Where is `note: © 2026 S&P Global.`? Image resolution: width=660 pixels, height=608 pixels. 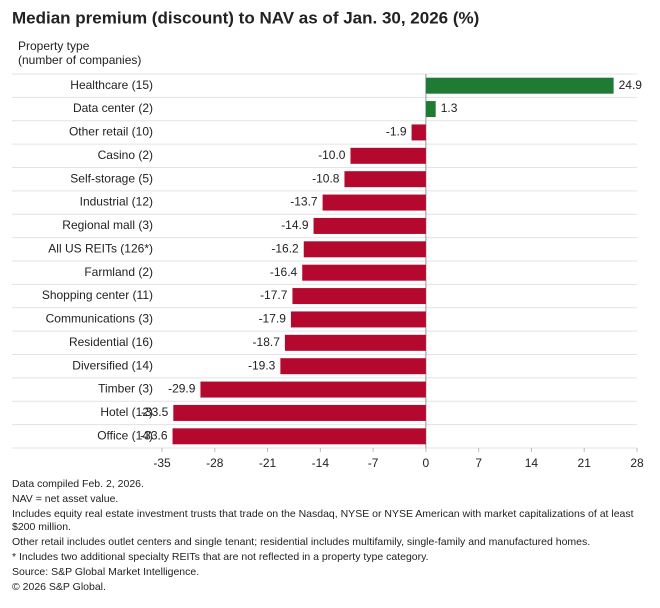
note: © 2026 S&P Global. is located at coordinates (59, 587).